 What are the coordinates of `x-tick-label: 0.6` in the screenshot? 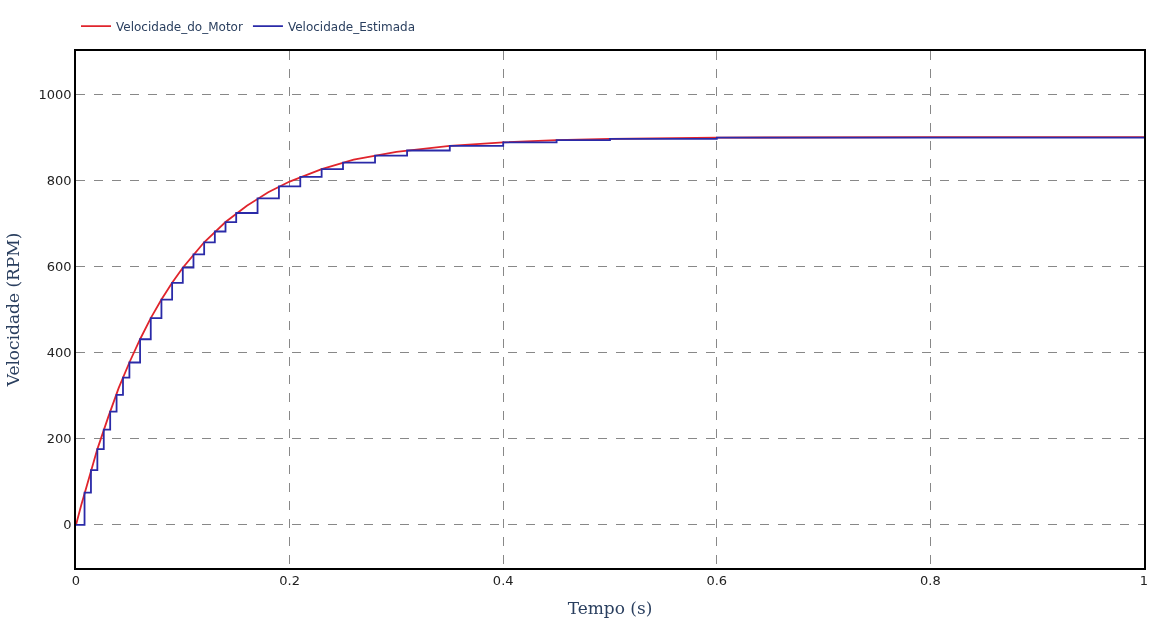 It's located at (717, 581).